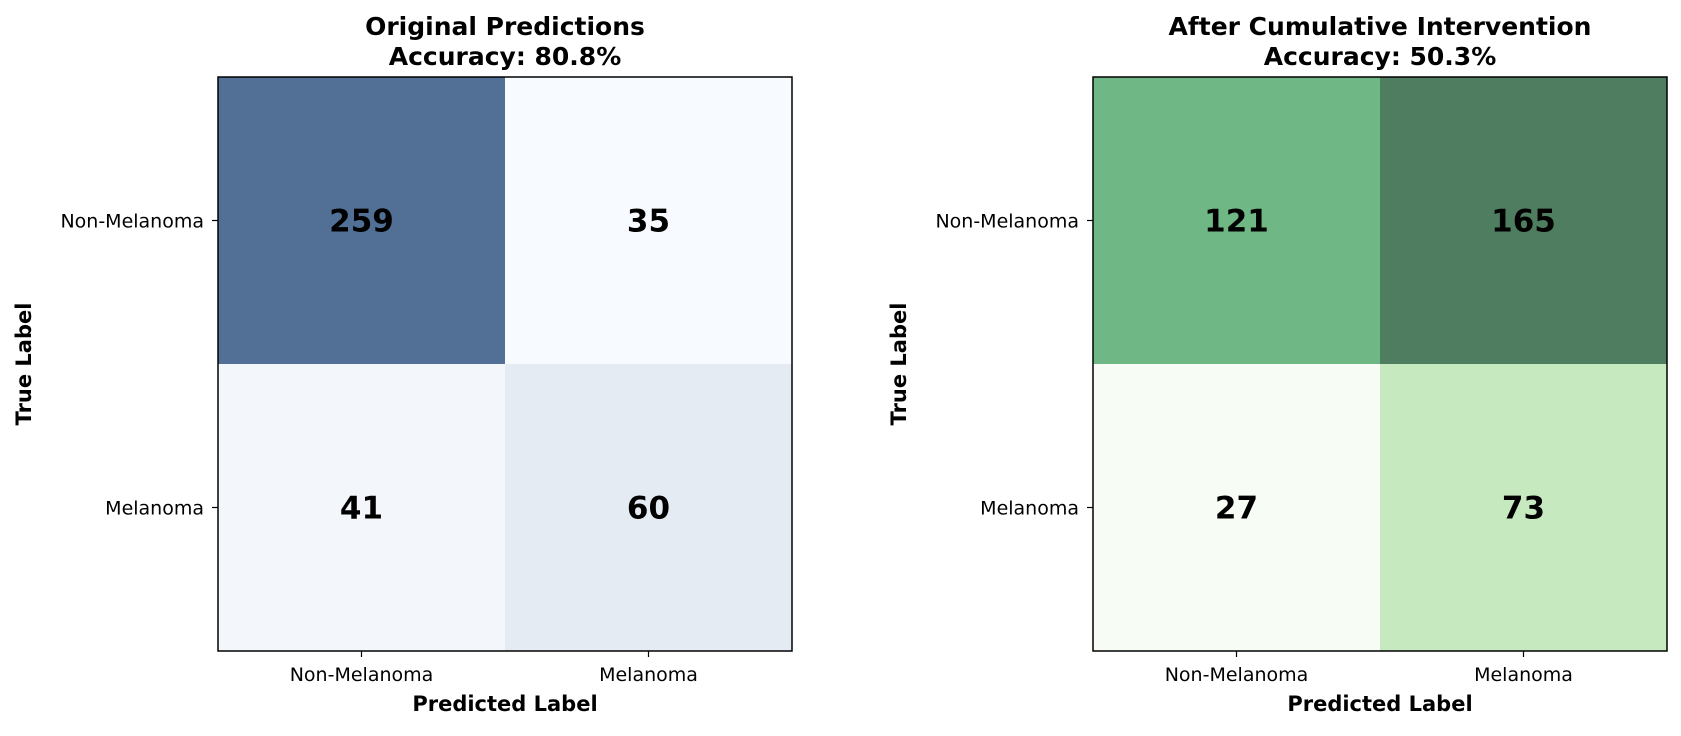 This screenshot has width=1681, height=736. I want to click on cell-value-label: 121, so click(1236, 222).